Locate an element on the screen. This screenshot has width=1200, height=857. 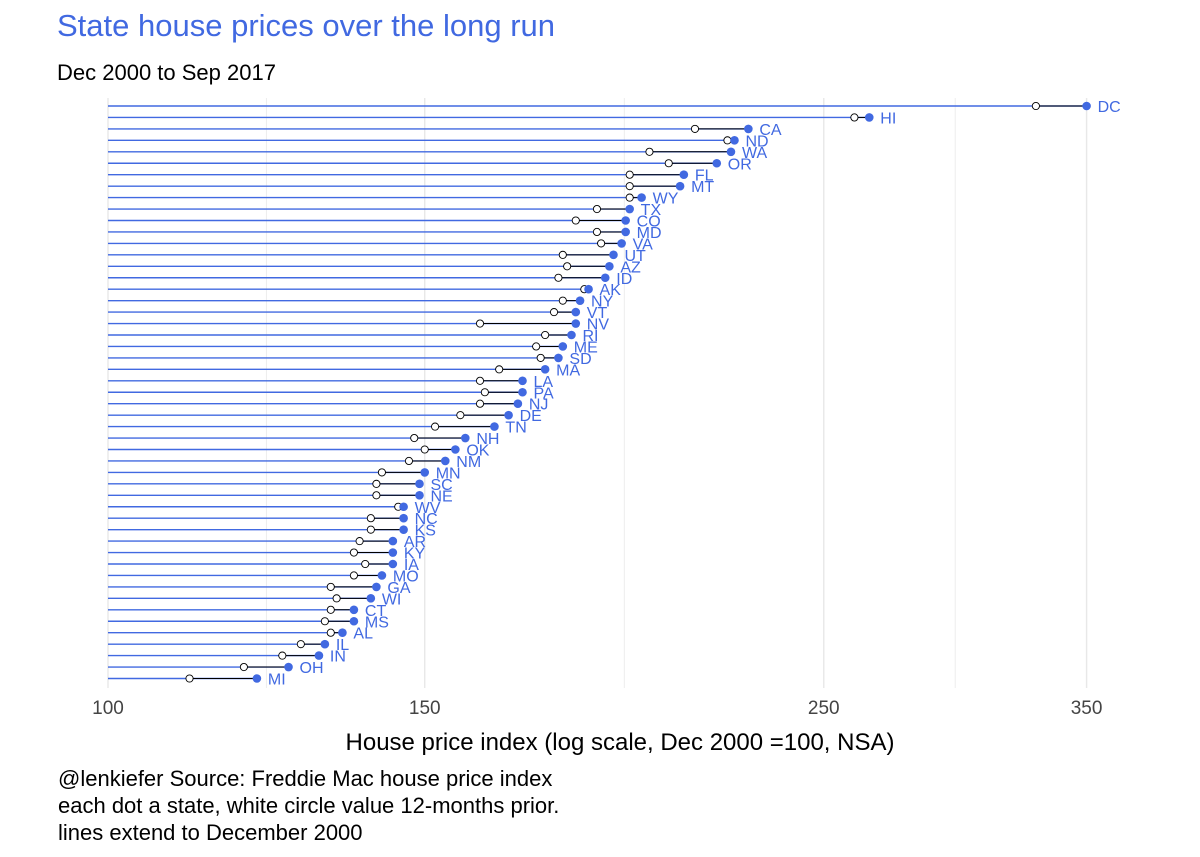
state-label: HI is located at coordinates (888, 118).